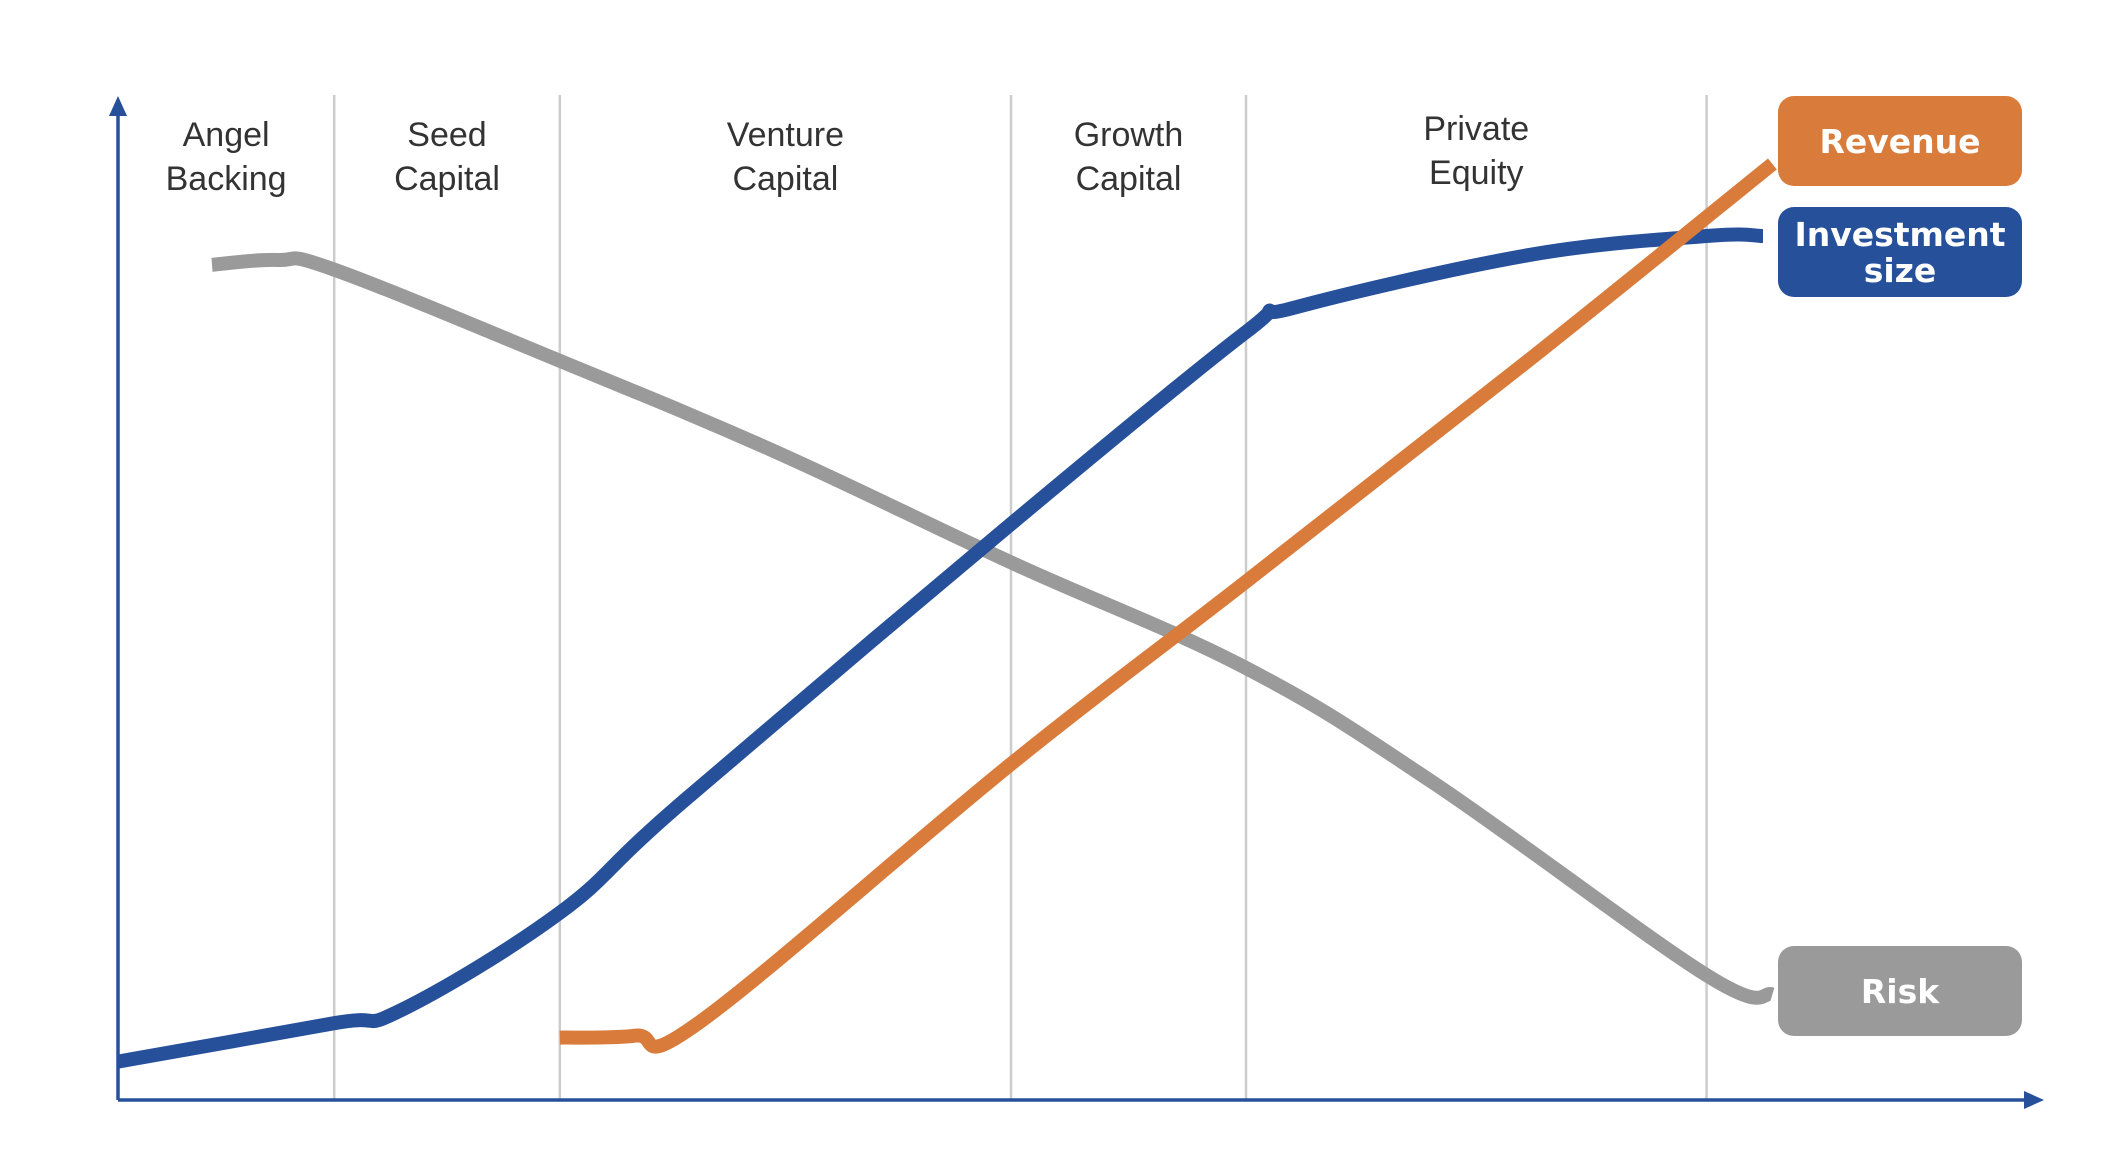  I want to click on legend-label: Revenue, so click(1899, 141).